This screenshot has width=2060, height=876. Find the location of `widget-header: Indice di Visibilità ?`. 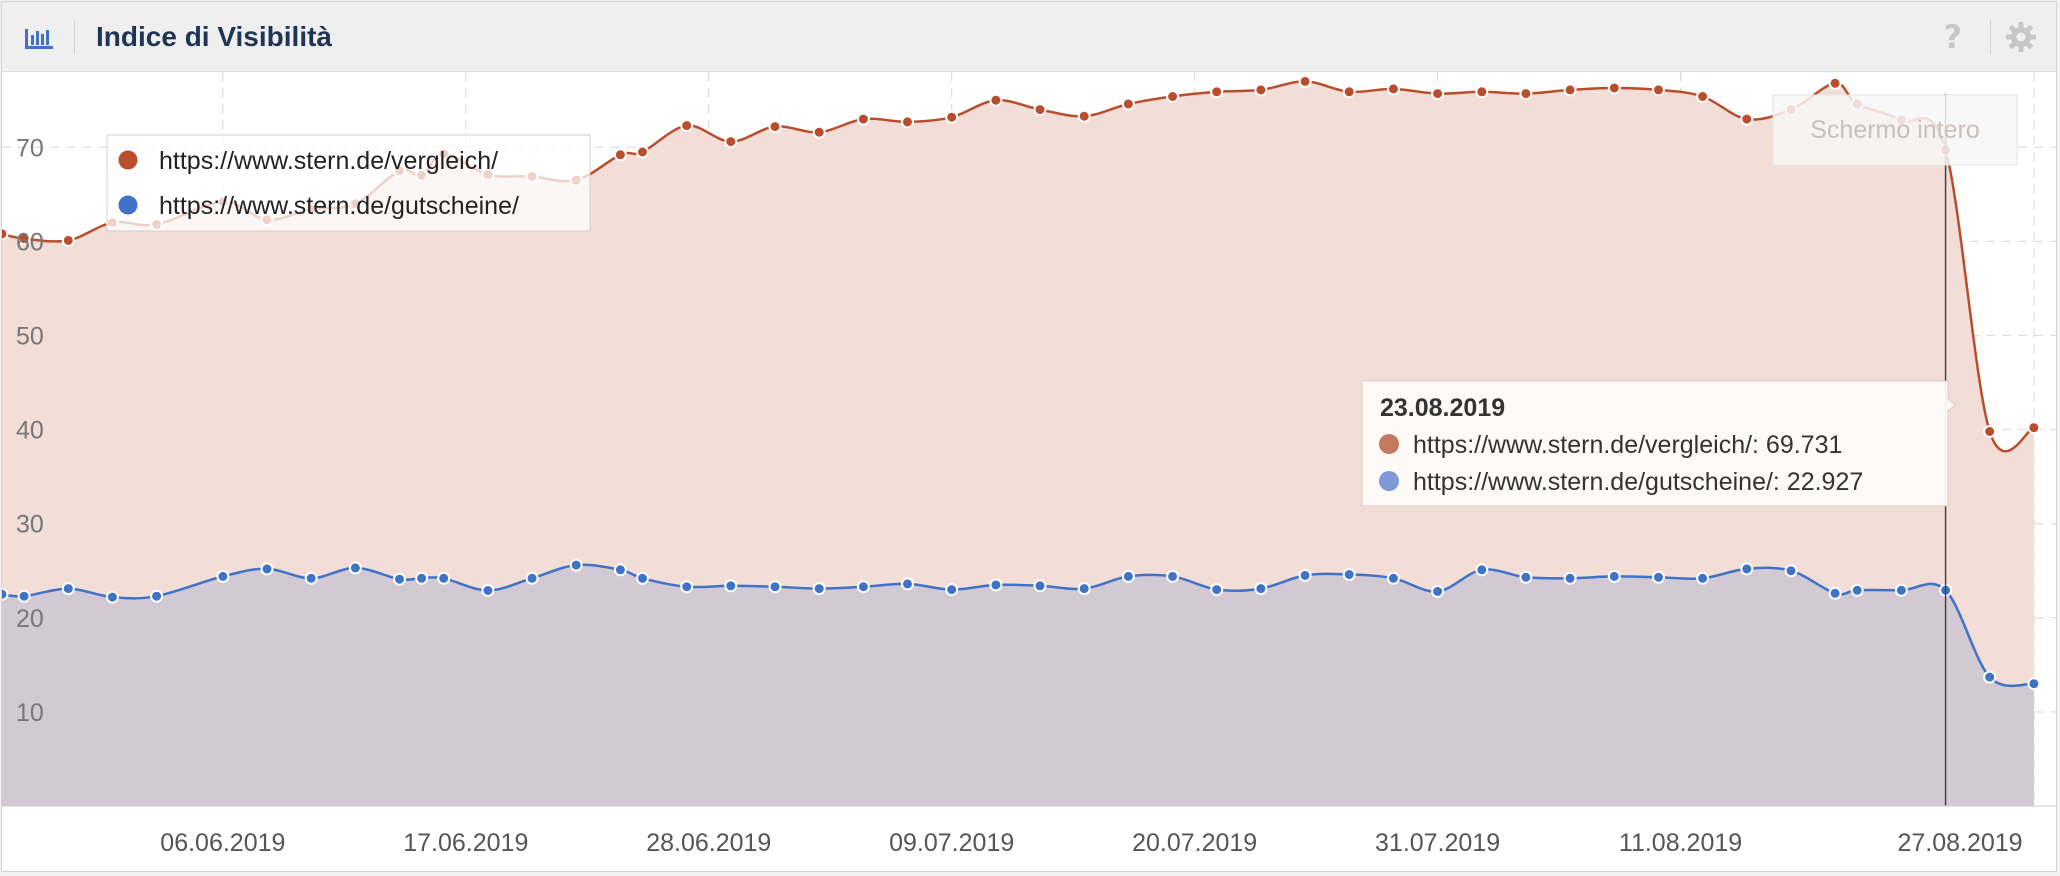

widget-header: Indice di Visibilità ? is located at coordinates (1029, 37).